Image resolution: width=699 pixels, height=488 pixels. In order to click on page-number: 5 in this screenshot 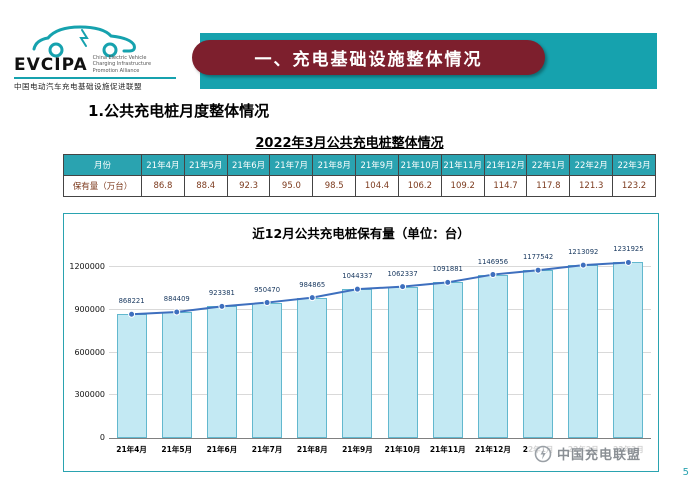, I will do `click(685, 472)`.